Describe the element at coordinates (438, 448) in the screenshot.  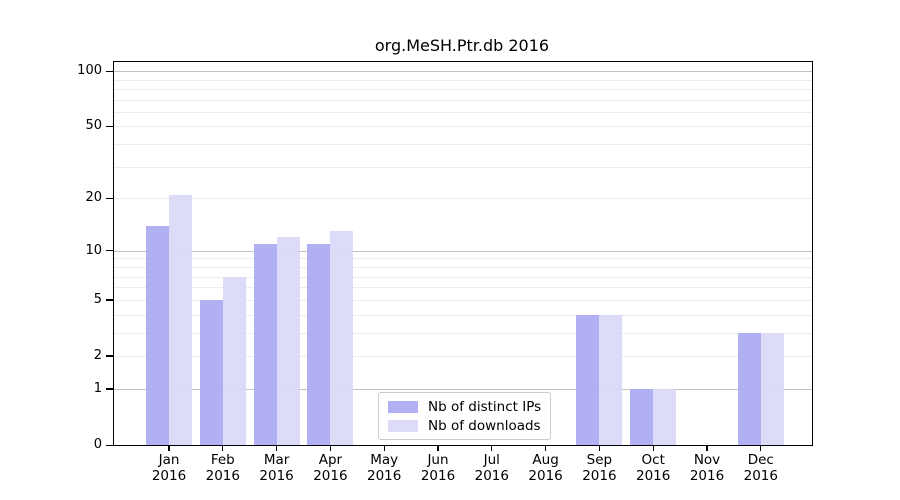
I see `x-tick-jun` at that location.